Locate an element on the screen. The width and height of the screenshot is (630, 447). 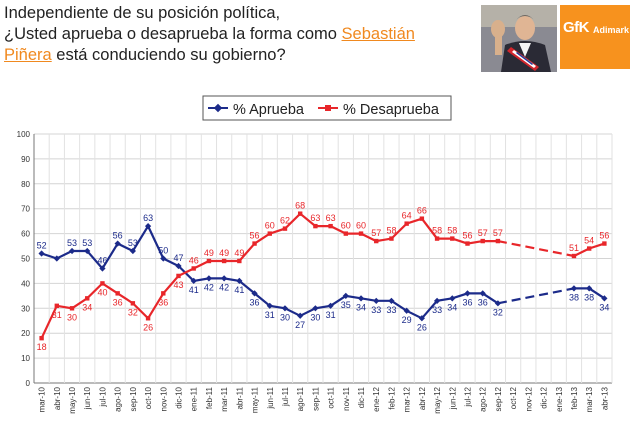
y-tick-label: 70 is located at coordinates (25, 209).